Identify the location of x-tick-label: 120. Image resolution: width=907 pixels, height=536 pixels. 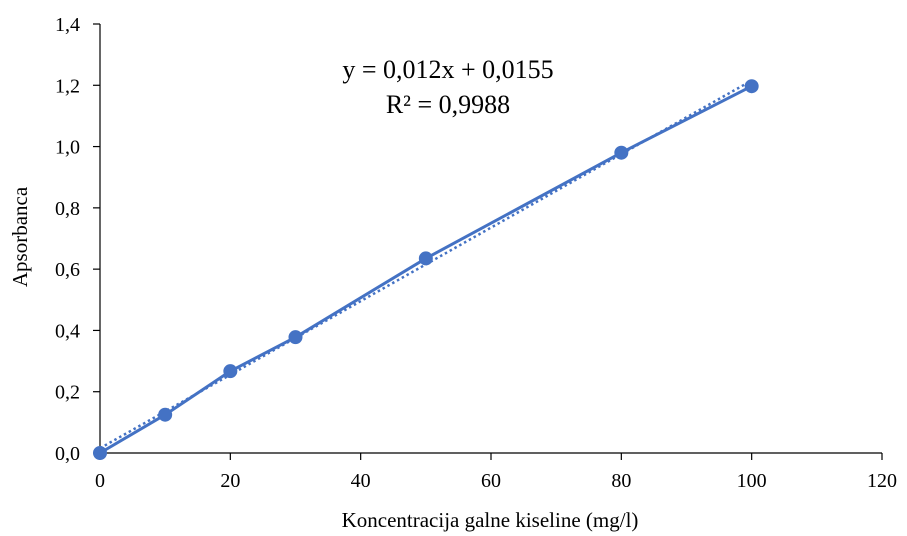
(882, 481).